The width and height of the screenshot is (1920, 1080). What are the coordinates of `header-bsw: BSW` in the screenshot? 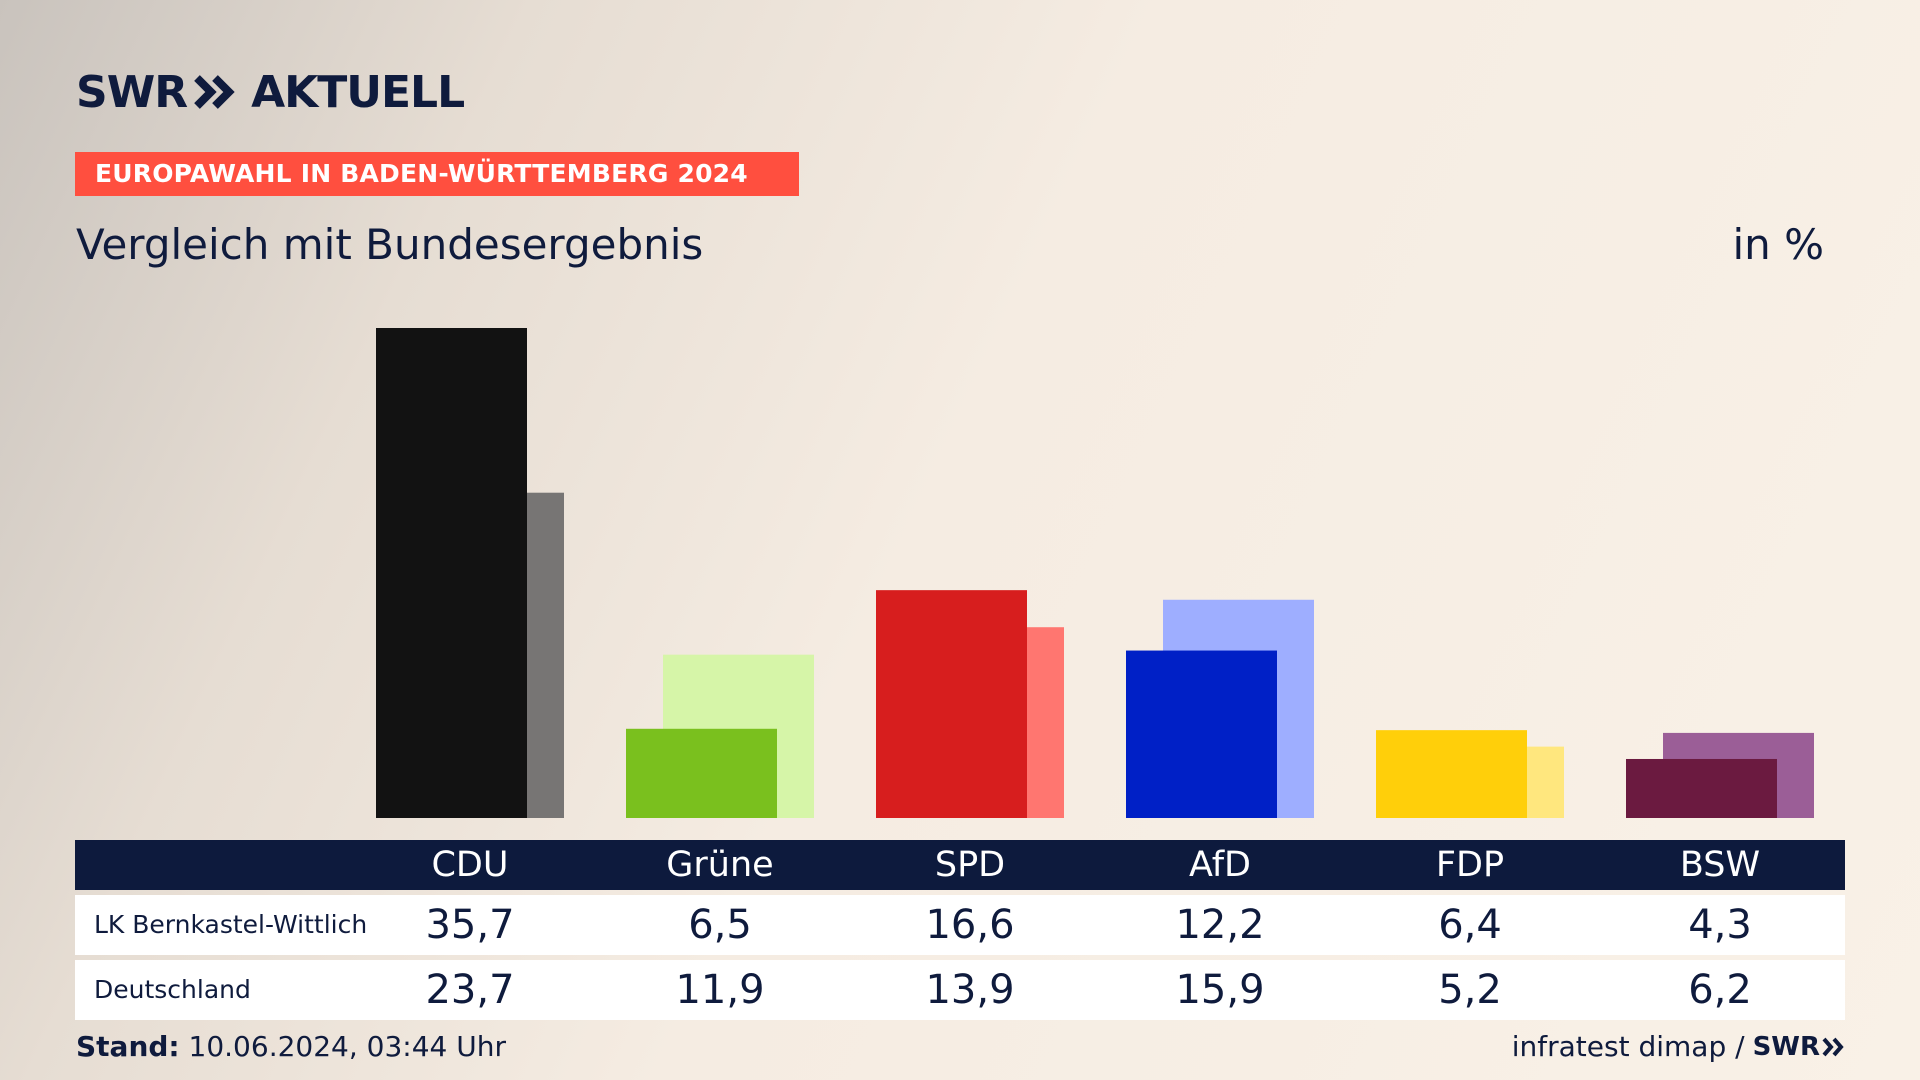 It's located at (1720, 865).